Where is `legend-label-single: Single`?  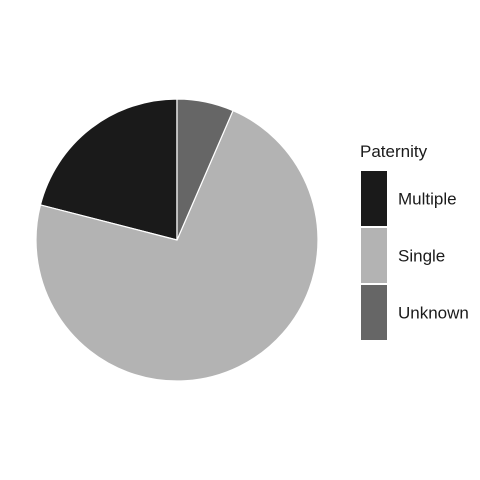 legend-label-single: Single is located at coordinates (421, 256).